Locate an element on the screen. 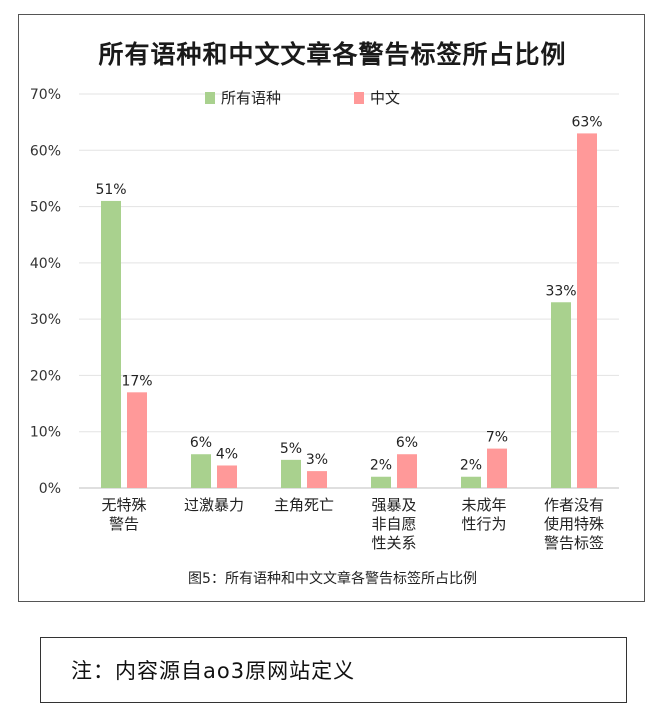  x-tick-label: 过激暴力 is located at coordinates (214, 505).